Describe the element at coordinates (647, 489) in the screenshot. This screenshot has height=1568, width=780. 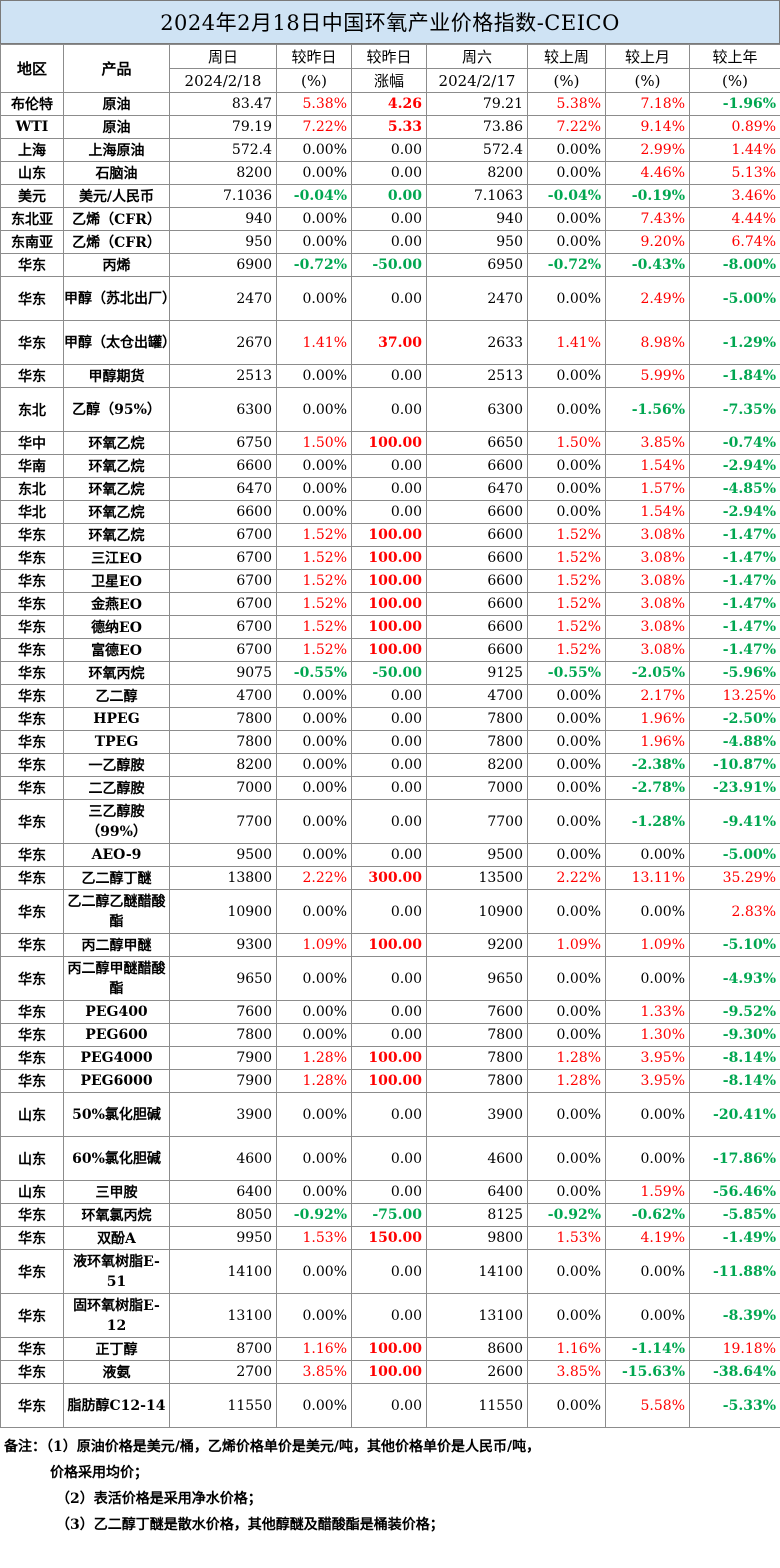
I see `cell-month: 1.57%` at that location.